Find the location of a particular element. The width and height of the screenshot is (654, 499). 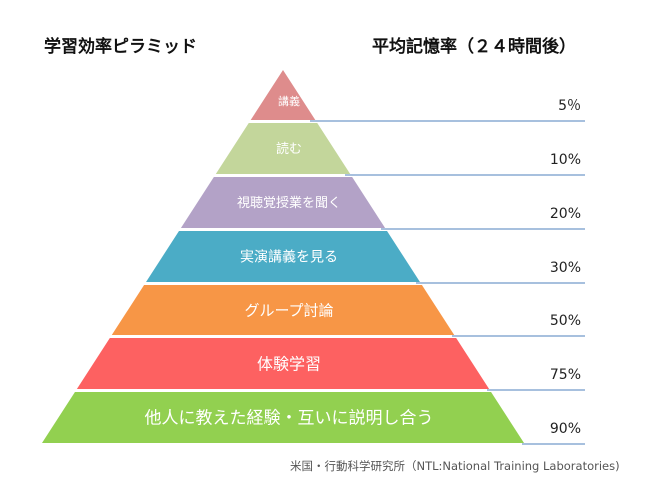

rate-value-3: 20% is located at coordinates (565, 214).